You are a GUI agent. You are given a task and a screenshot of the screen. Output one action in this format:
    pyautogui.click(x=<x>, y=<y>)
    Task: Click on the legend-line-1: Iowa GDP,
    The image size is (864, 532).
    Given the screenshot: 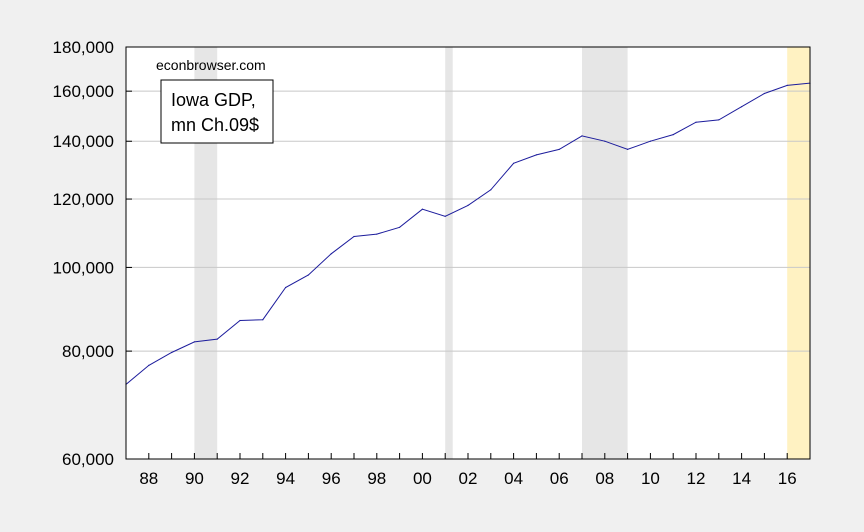 What is the action you would take?
    pyautogui.click(x=213, y=100)
    